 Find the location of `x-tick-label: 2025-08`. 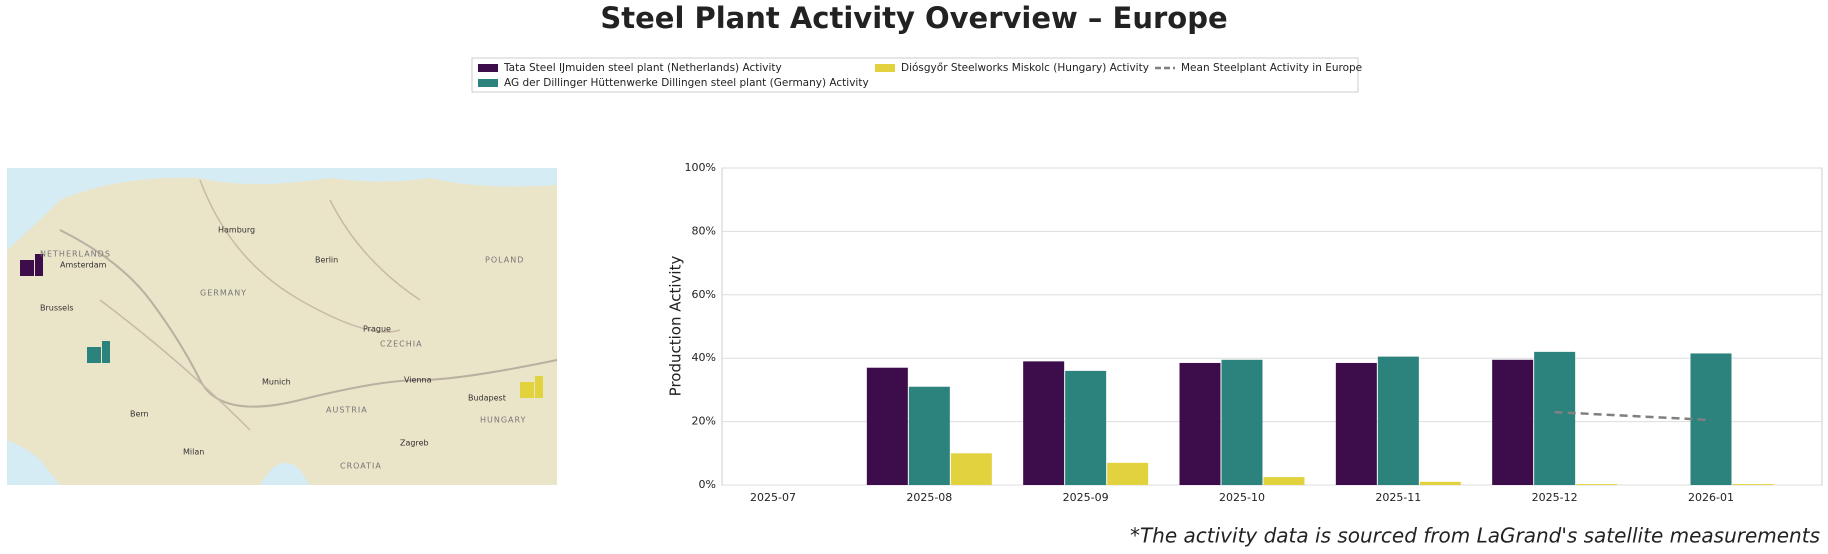

x-tick-label: 2025-08 is located at coordinates (929, 497).